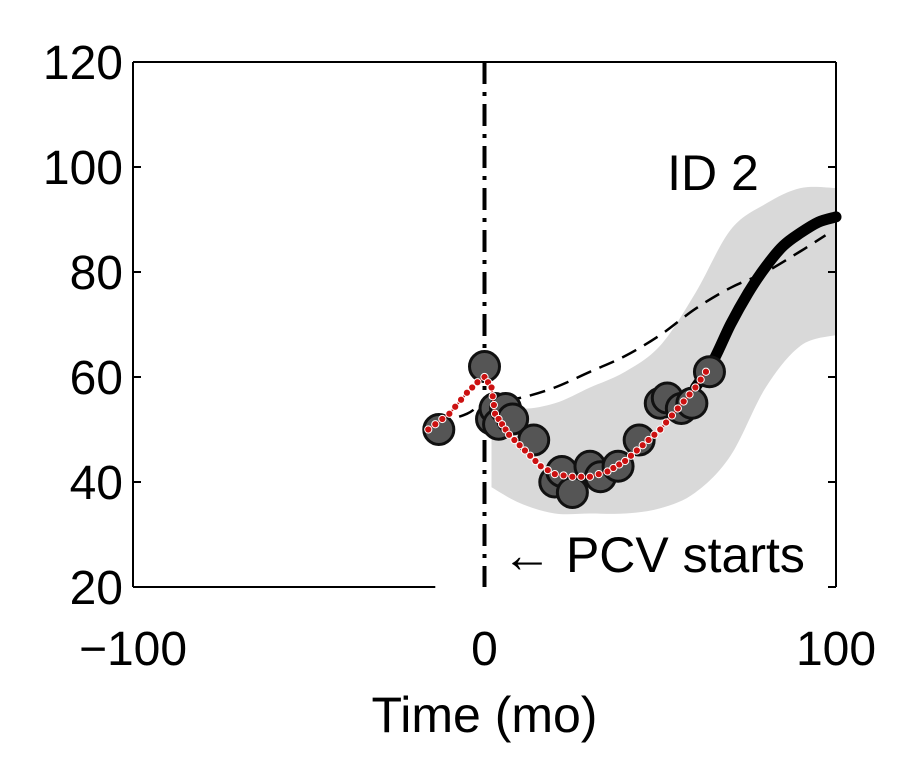 Image resolution: width=899 pixels, height=774 pixels. I want to click on panel-label: ID 2, so click(713, 173).